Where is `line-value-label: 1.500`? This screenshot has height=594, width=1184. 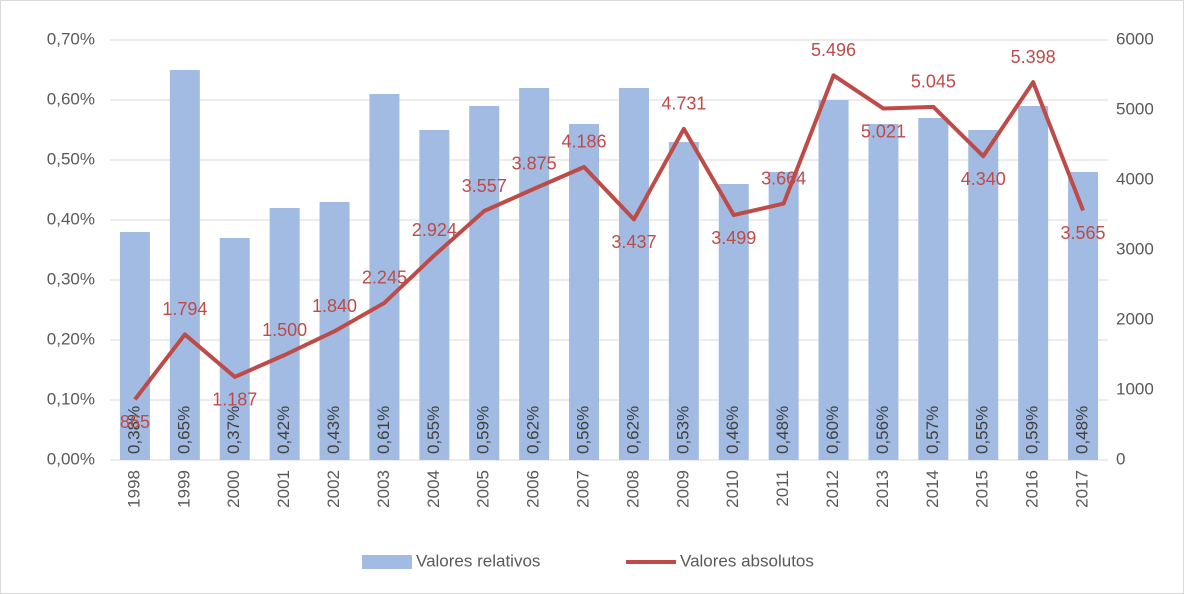
line-value-label: 1.500 is located at coordinates (284, 330).